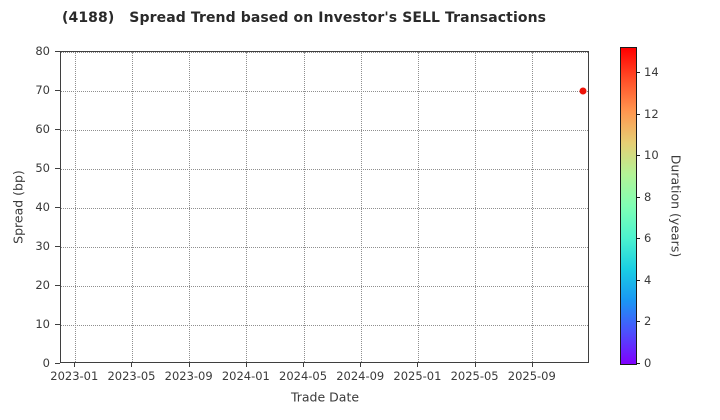 This screenshot has height=420, width=720. What do you see at coordinates (42, 168) in the screenshot?
I see `y-tick-label: 50` at bounding box center [42, 168].